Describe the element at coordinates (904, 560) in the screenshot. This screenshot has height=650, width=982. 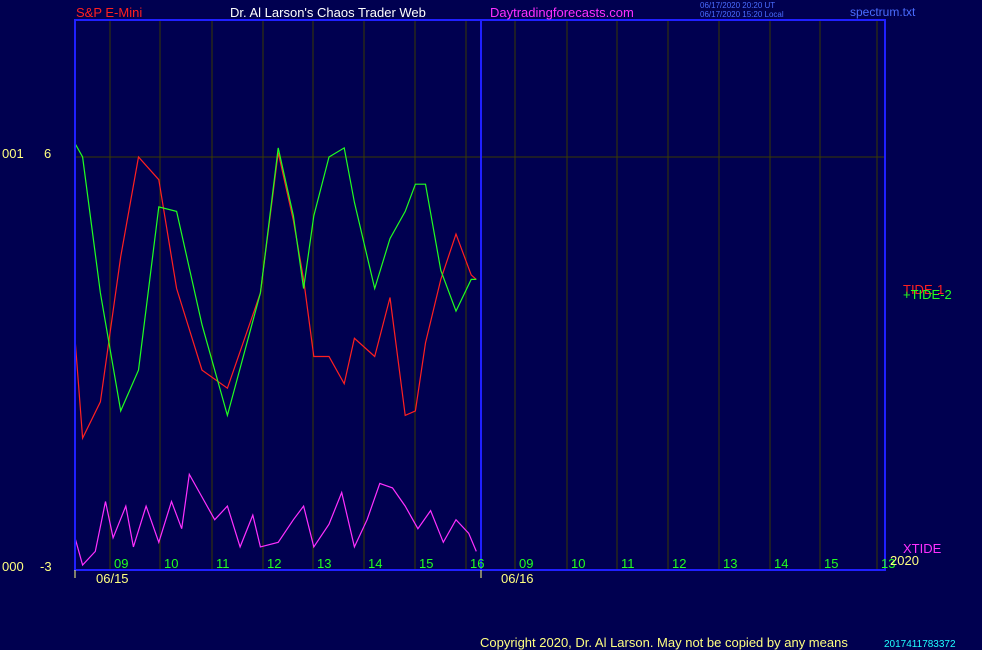
I see `year-label: 2020` at that location.